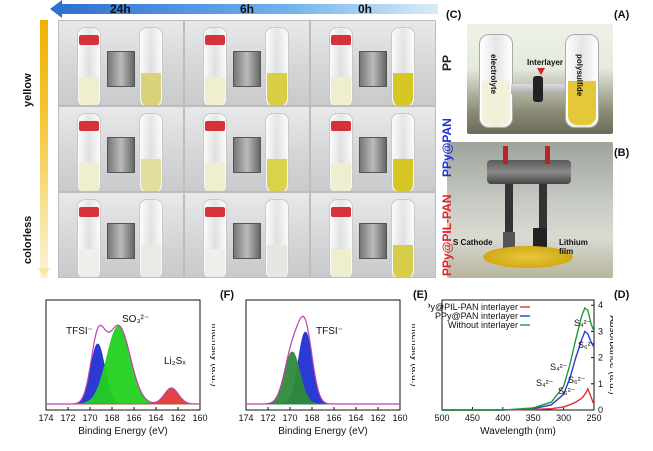  I want to click on polysulfide-label: polysulfide, so click(579, 75).